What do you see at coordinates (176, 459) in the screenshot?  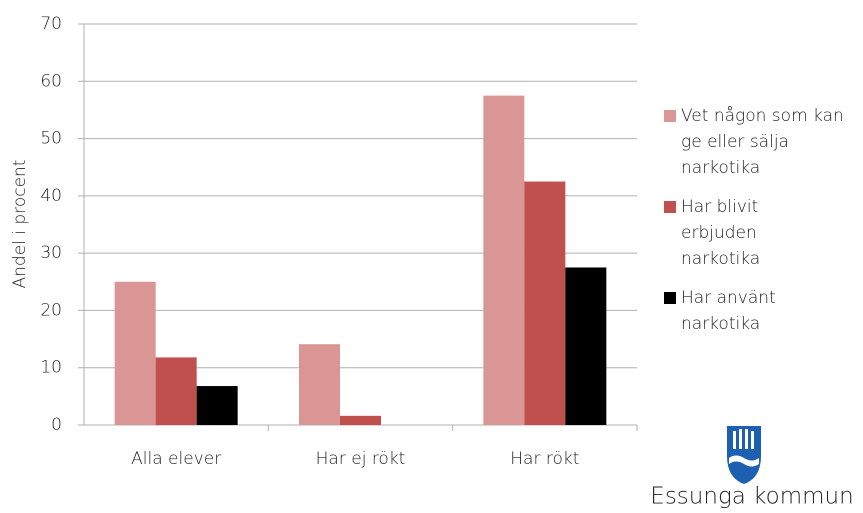 I see `x-tick-label: Alla elever` at bounding box center [176, 459].